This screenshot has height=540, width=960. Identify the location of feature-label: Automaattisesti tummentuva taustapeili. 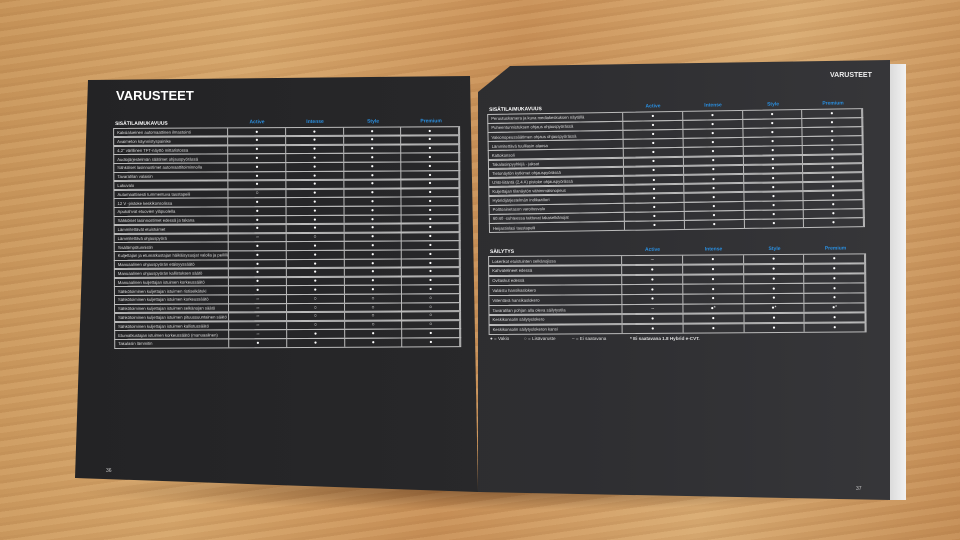
(171, 193).